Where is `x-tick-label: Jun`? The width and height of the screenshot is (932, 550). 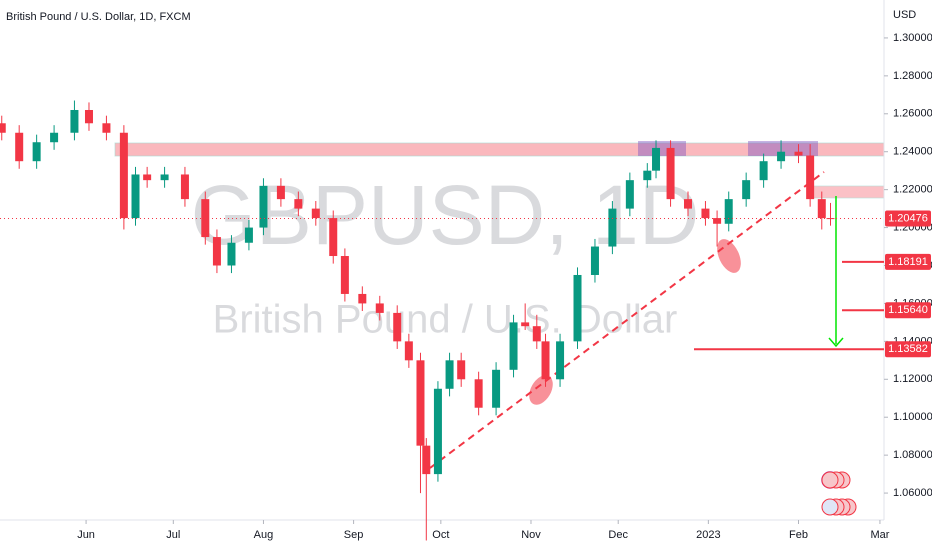 x-tick-label: Jun is located at coordinates (86, 535).